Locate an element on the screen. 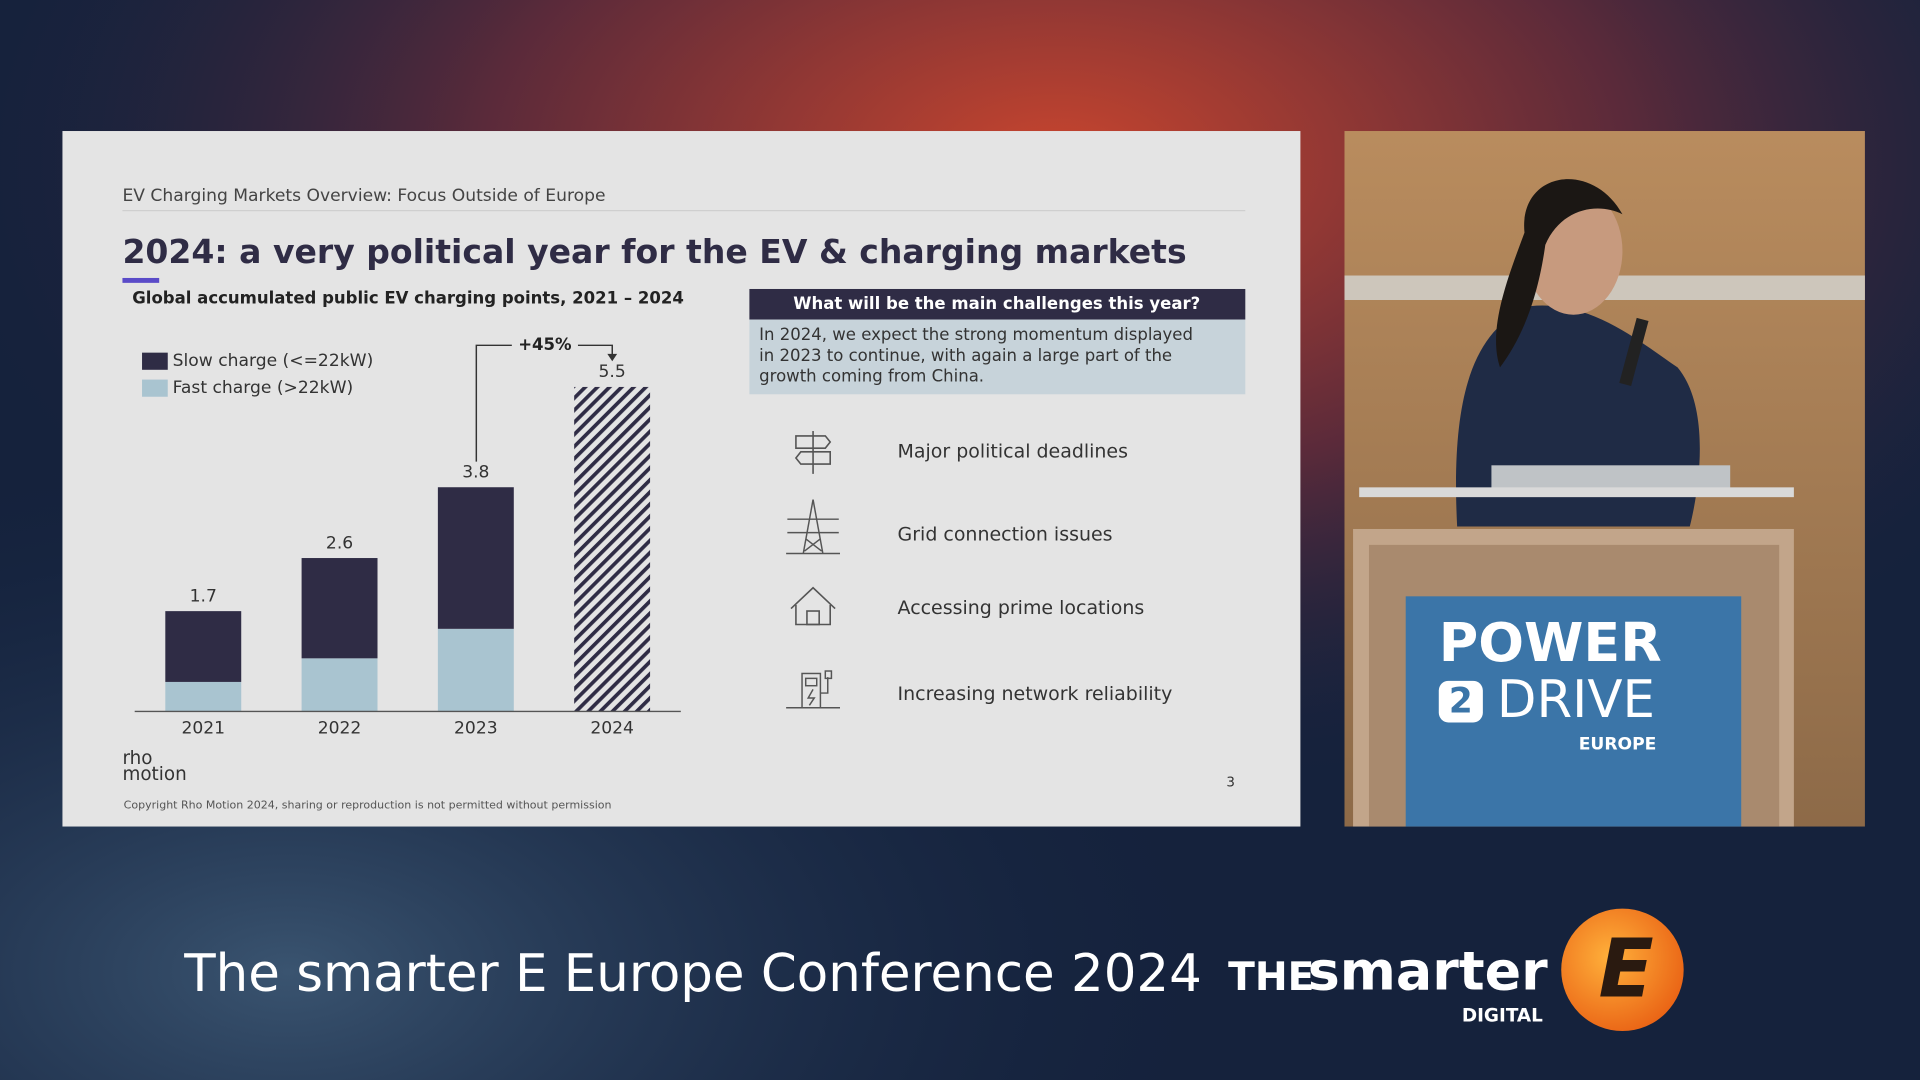 Image resolution: width=1920 pixels, height=1080 pixels. challenge-body-box is located at coordinates (997, 357).